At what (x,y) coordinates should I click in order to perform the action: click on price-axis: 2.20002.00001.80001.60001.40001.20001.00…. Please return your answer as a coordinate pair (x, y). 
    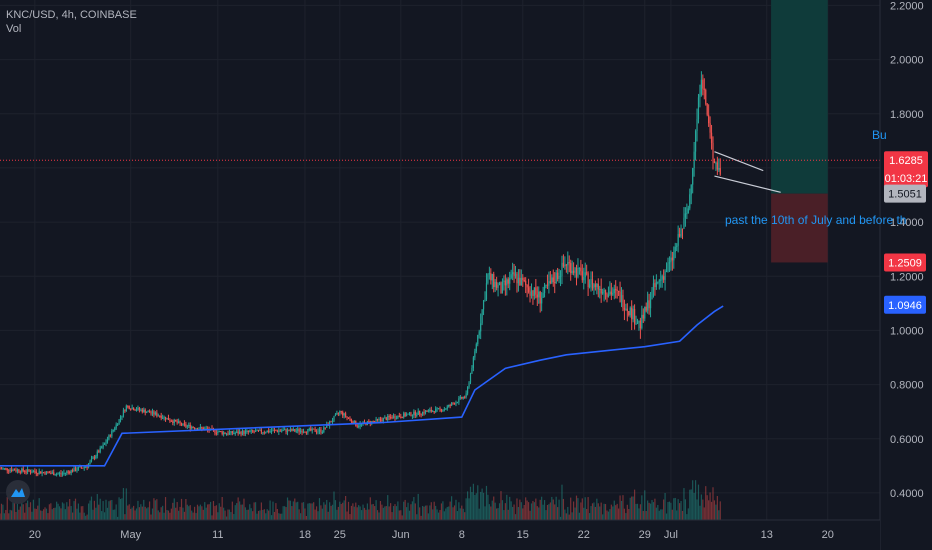
    Looking at the image, I should click on (905, 275).